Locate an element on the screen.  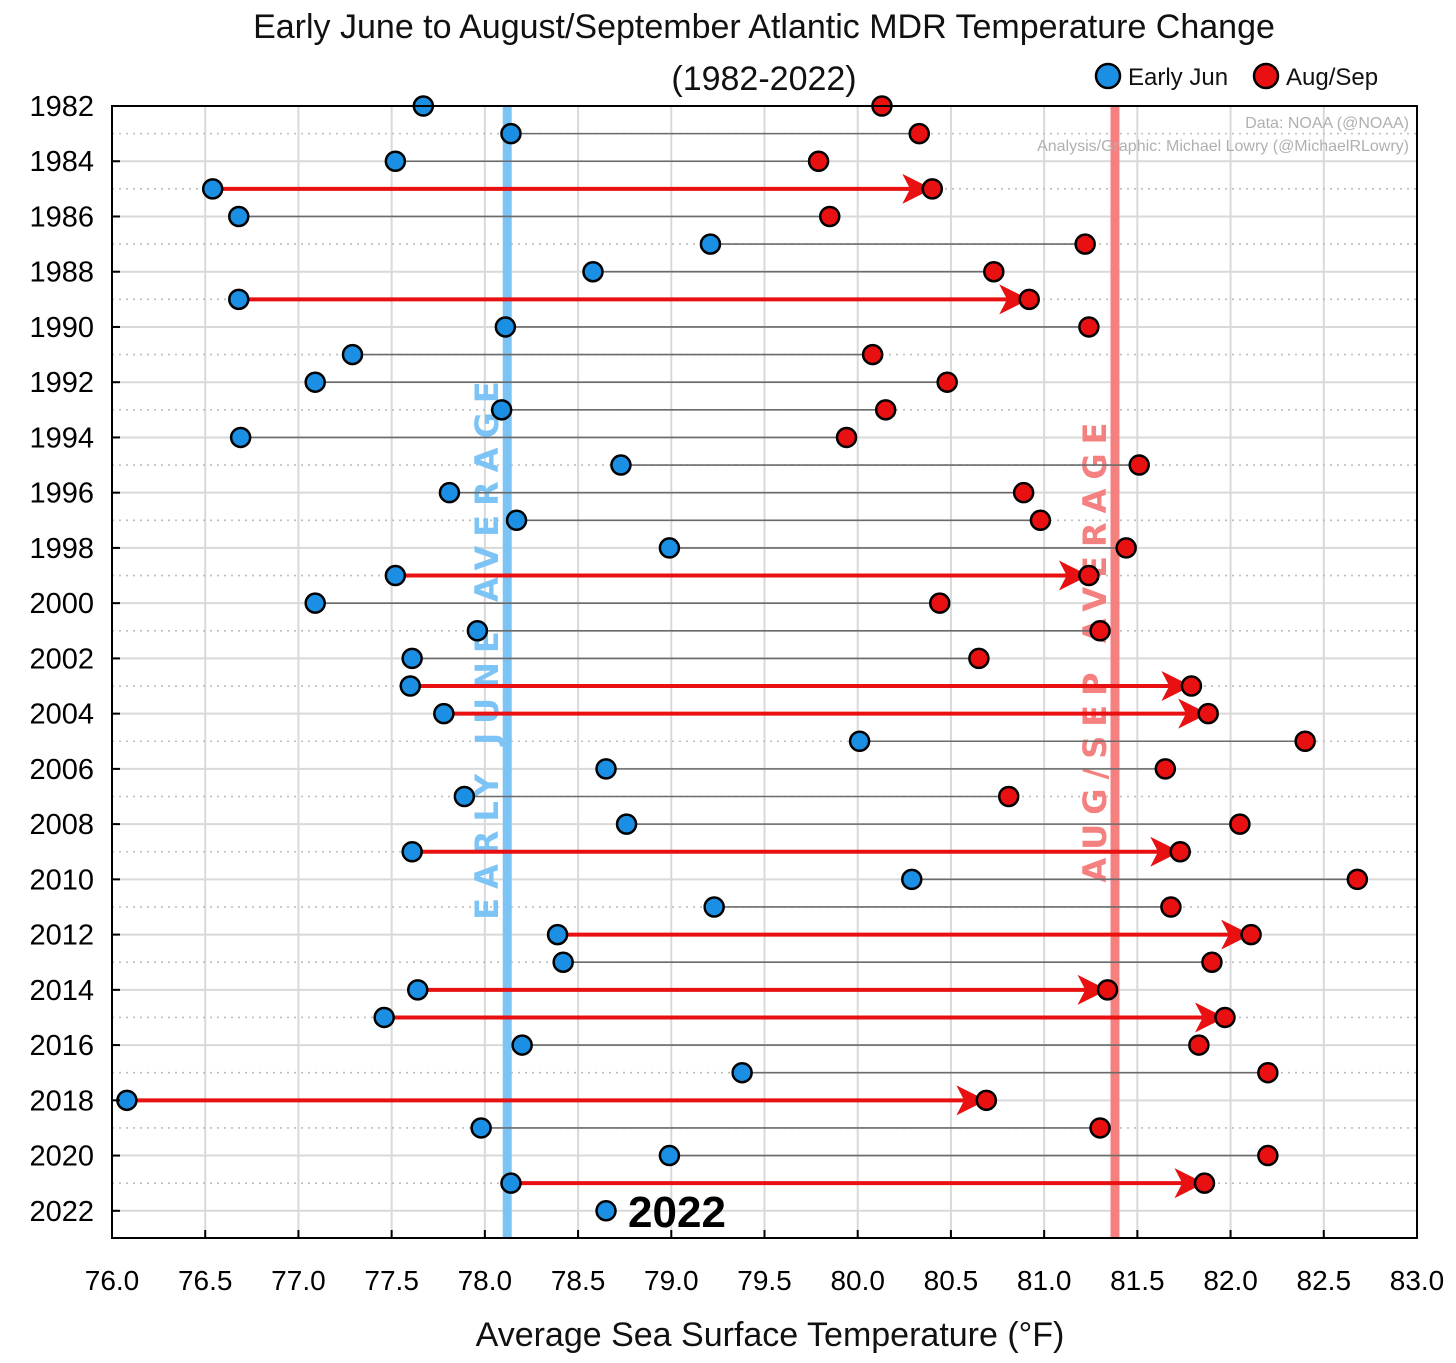
aug-sep-average-label: AUG/SEP AVERAGE is located at coordinates (1095, 648).